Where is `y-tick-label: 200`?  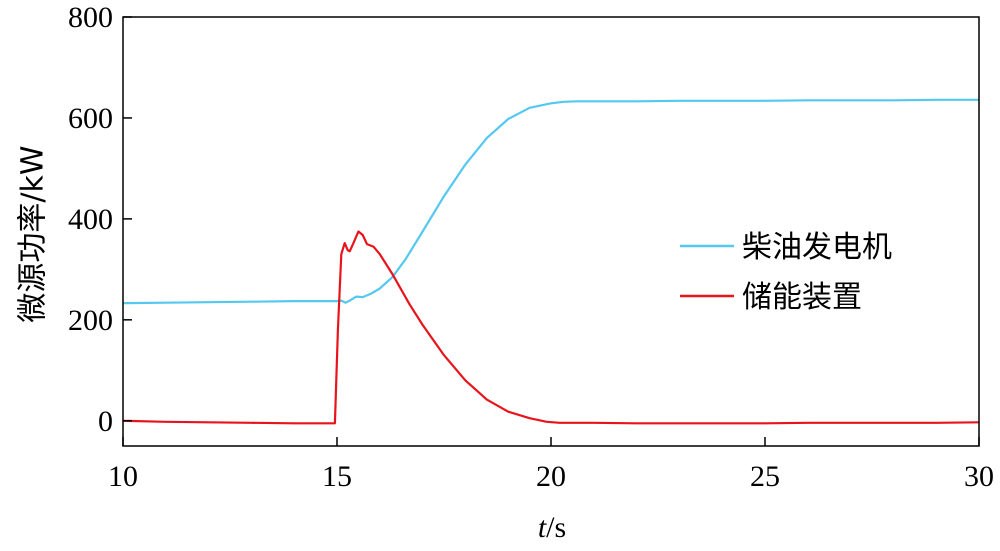 y-tick-label: 200 is located at coordinates (90, 320).